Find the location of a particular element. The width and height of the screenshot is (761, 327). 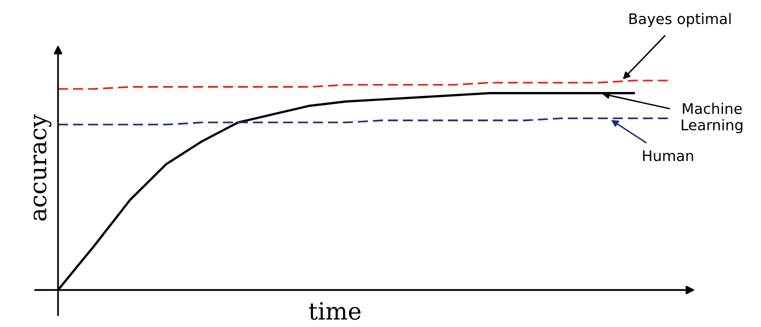

y-axis-title: accuracy is located at coordinates (43, 167).